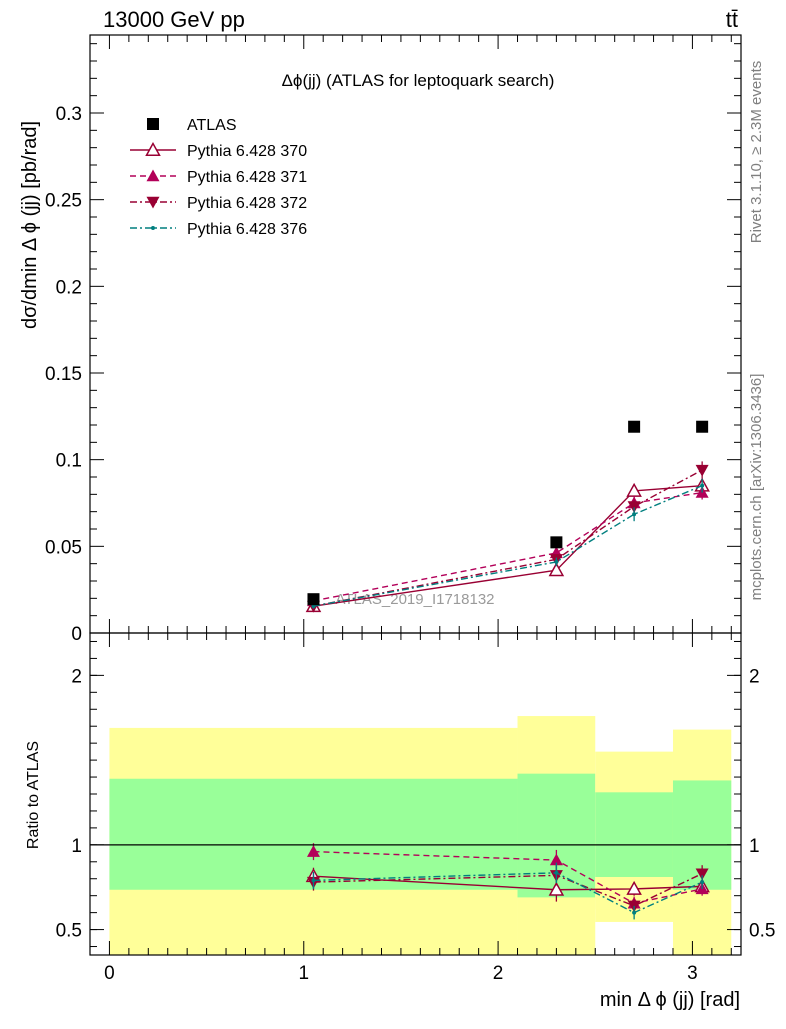 The width and height of the screenshot is (786, 1029). What do you see at coordinates (153, 124) in the screenshot?
I see `legend-marker-data` at bounding box center [153, 124].